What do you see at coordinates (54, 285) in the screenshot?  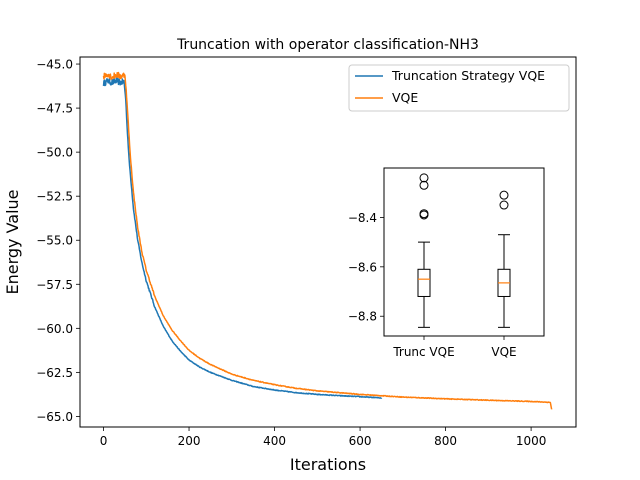 I see `y-tick-label: −57.5` at bounding box center [54, 285].